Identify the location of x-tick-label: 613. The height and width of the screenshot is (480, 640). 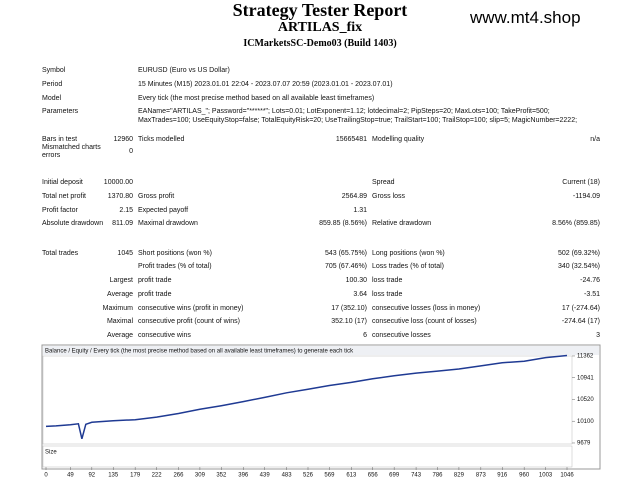
(351, 476).